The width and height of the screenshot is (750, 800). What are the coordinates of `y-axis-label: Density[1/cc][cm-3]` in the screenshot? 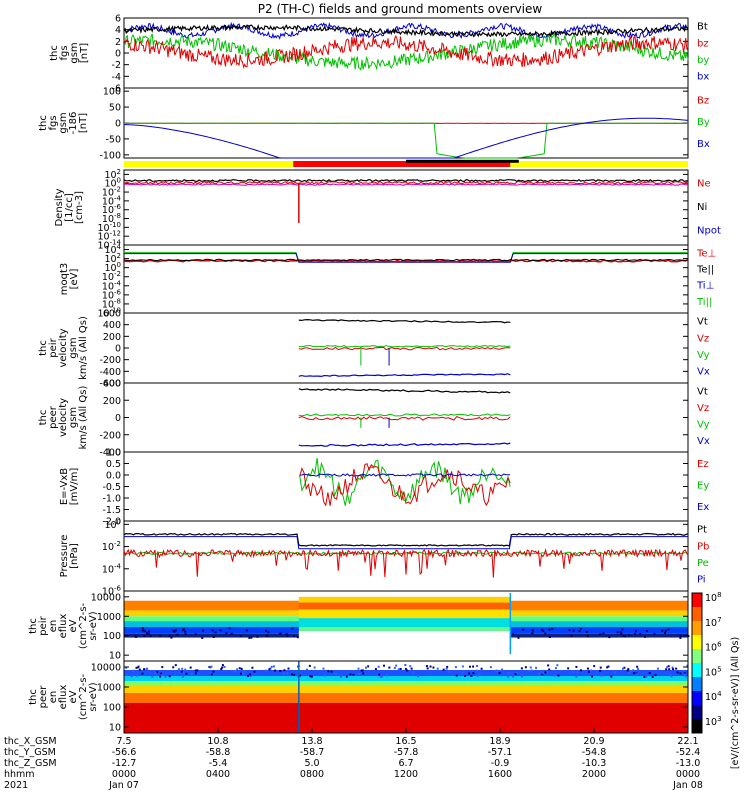 It's located at (69, 207).